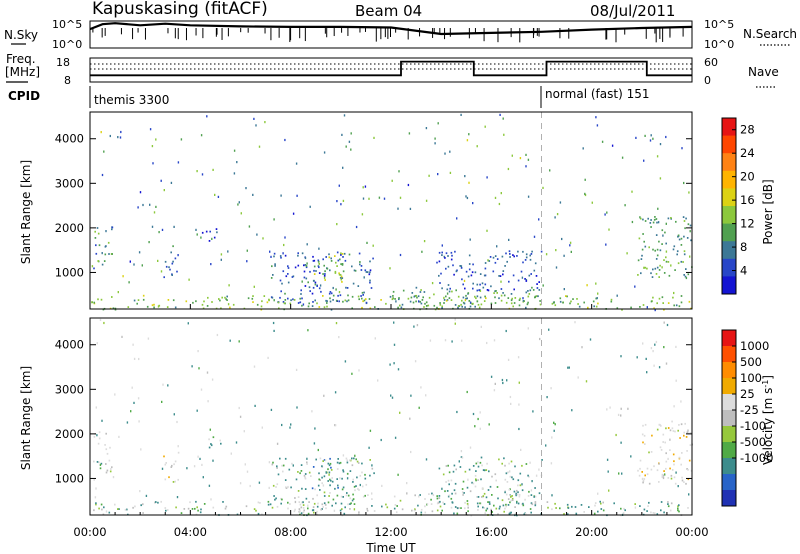 The height and width of the screenshot is (554, 800). I want to click on colorbar-swatch, so click(729, 250).